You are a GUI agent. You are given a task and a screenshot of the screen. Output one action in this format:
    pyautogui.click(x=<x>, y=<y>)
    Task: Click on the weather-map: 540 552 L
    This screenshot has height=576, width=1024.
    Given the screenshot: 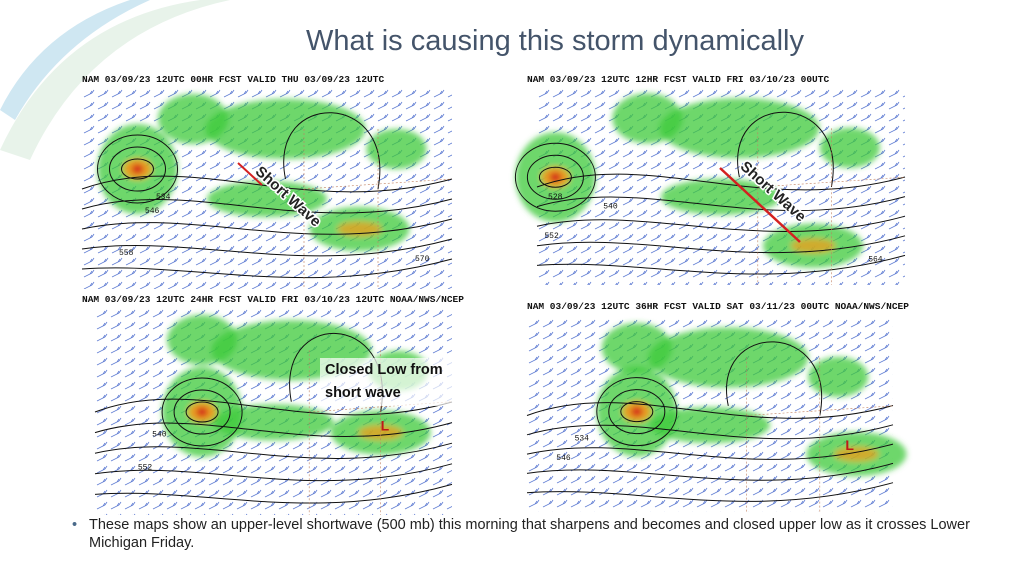 What is the action you would take?
    pyautogui.click(x=273, y=412)
    